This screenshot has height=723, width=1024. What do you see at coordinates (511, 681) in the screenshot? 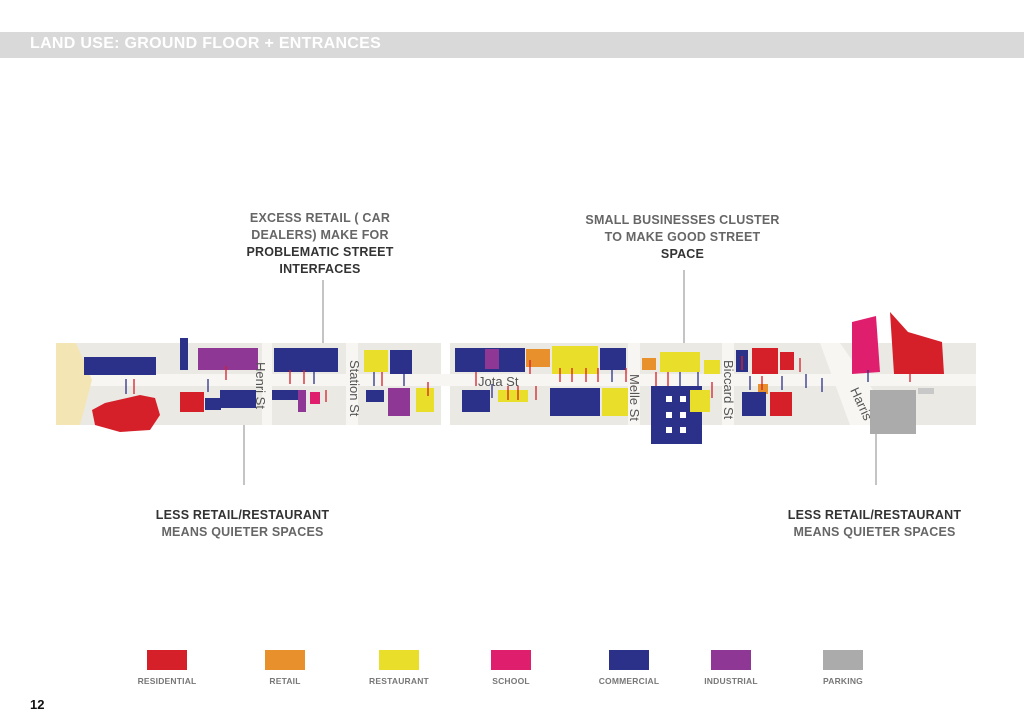
I see `legend-label-school: SCHOOL` at bounding box center [511, 681].